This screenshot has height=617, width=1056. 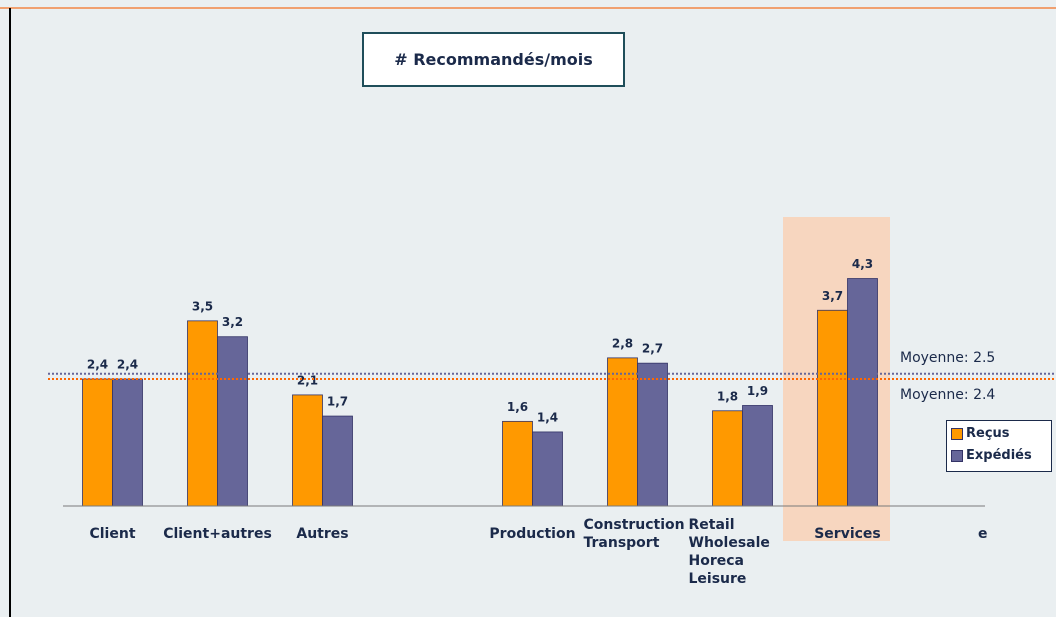 What do you see at coordinates (622, 343) in the screenshot?
I see `value-label: 2,8` at bounding box center [622, 343].